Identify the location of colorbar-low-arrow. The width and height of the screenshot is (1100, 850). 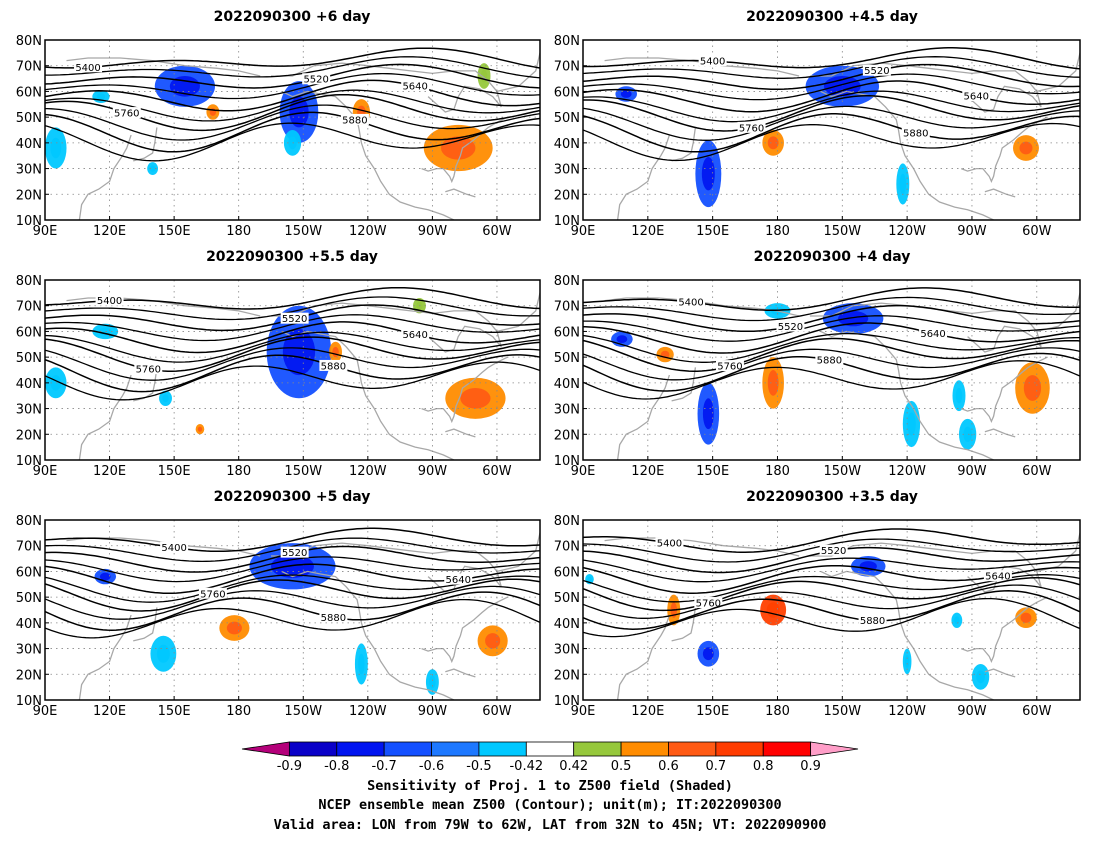
(265, 749).